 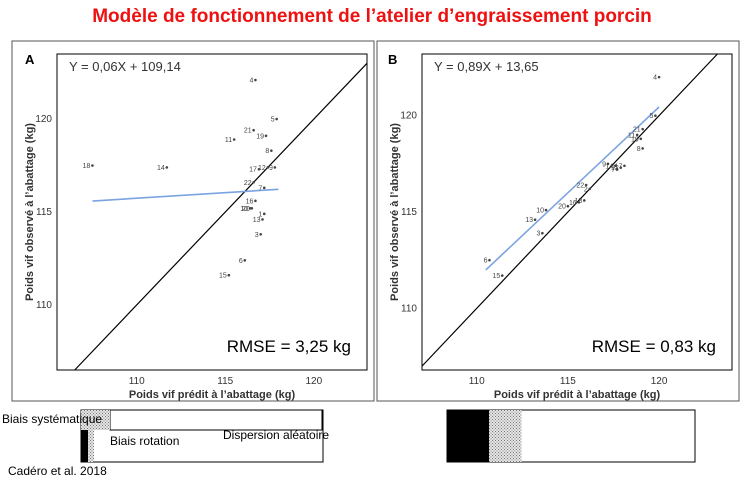 I want to click on data-point: 18, so click(x=88, y=166).